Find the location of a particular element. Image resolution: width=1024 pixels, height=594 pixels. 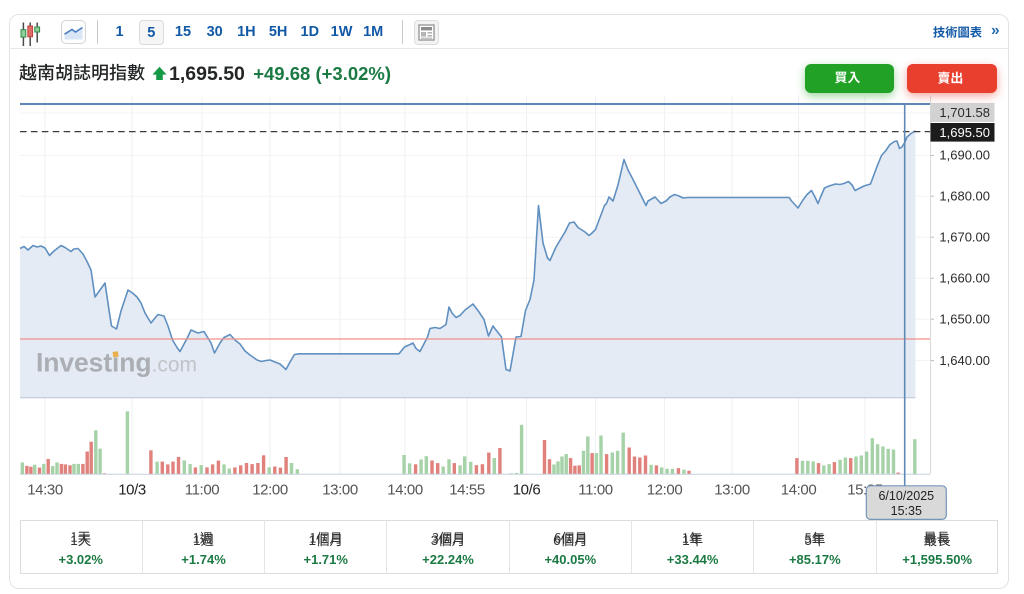

svg-text: 1,701.58 is located at coordinates (964, 112).